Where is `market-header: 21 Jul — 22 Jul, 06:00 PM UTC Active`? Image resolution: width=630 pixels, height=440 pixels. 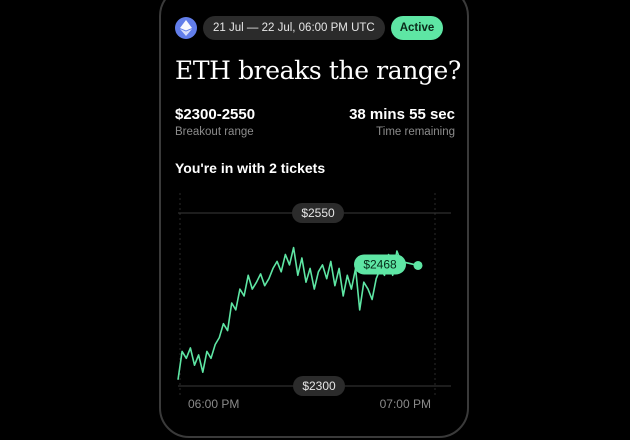 market-header: 21 Jul — 22 Jul, 06:00 PM UTC Active is located at coordinates (309, 28).